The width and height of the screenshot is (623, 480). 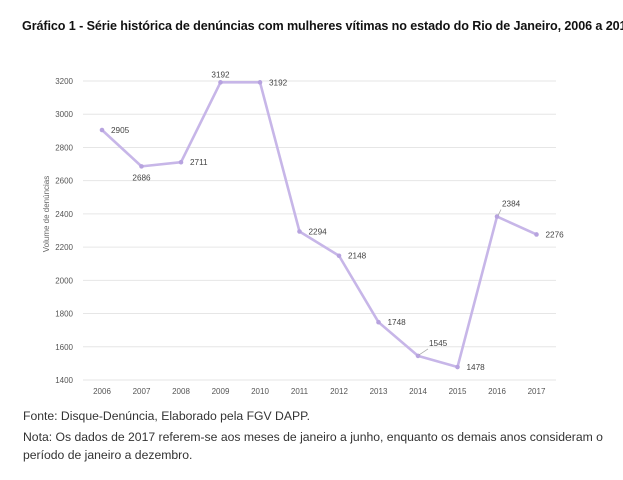 What do you see at coordinates (199, 162) in the screenshot?
I see `data-label: 2711` at bounding box center [199, 162].